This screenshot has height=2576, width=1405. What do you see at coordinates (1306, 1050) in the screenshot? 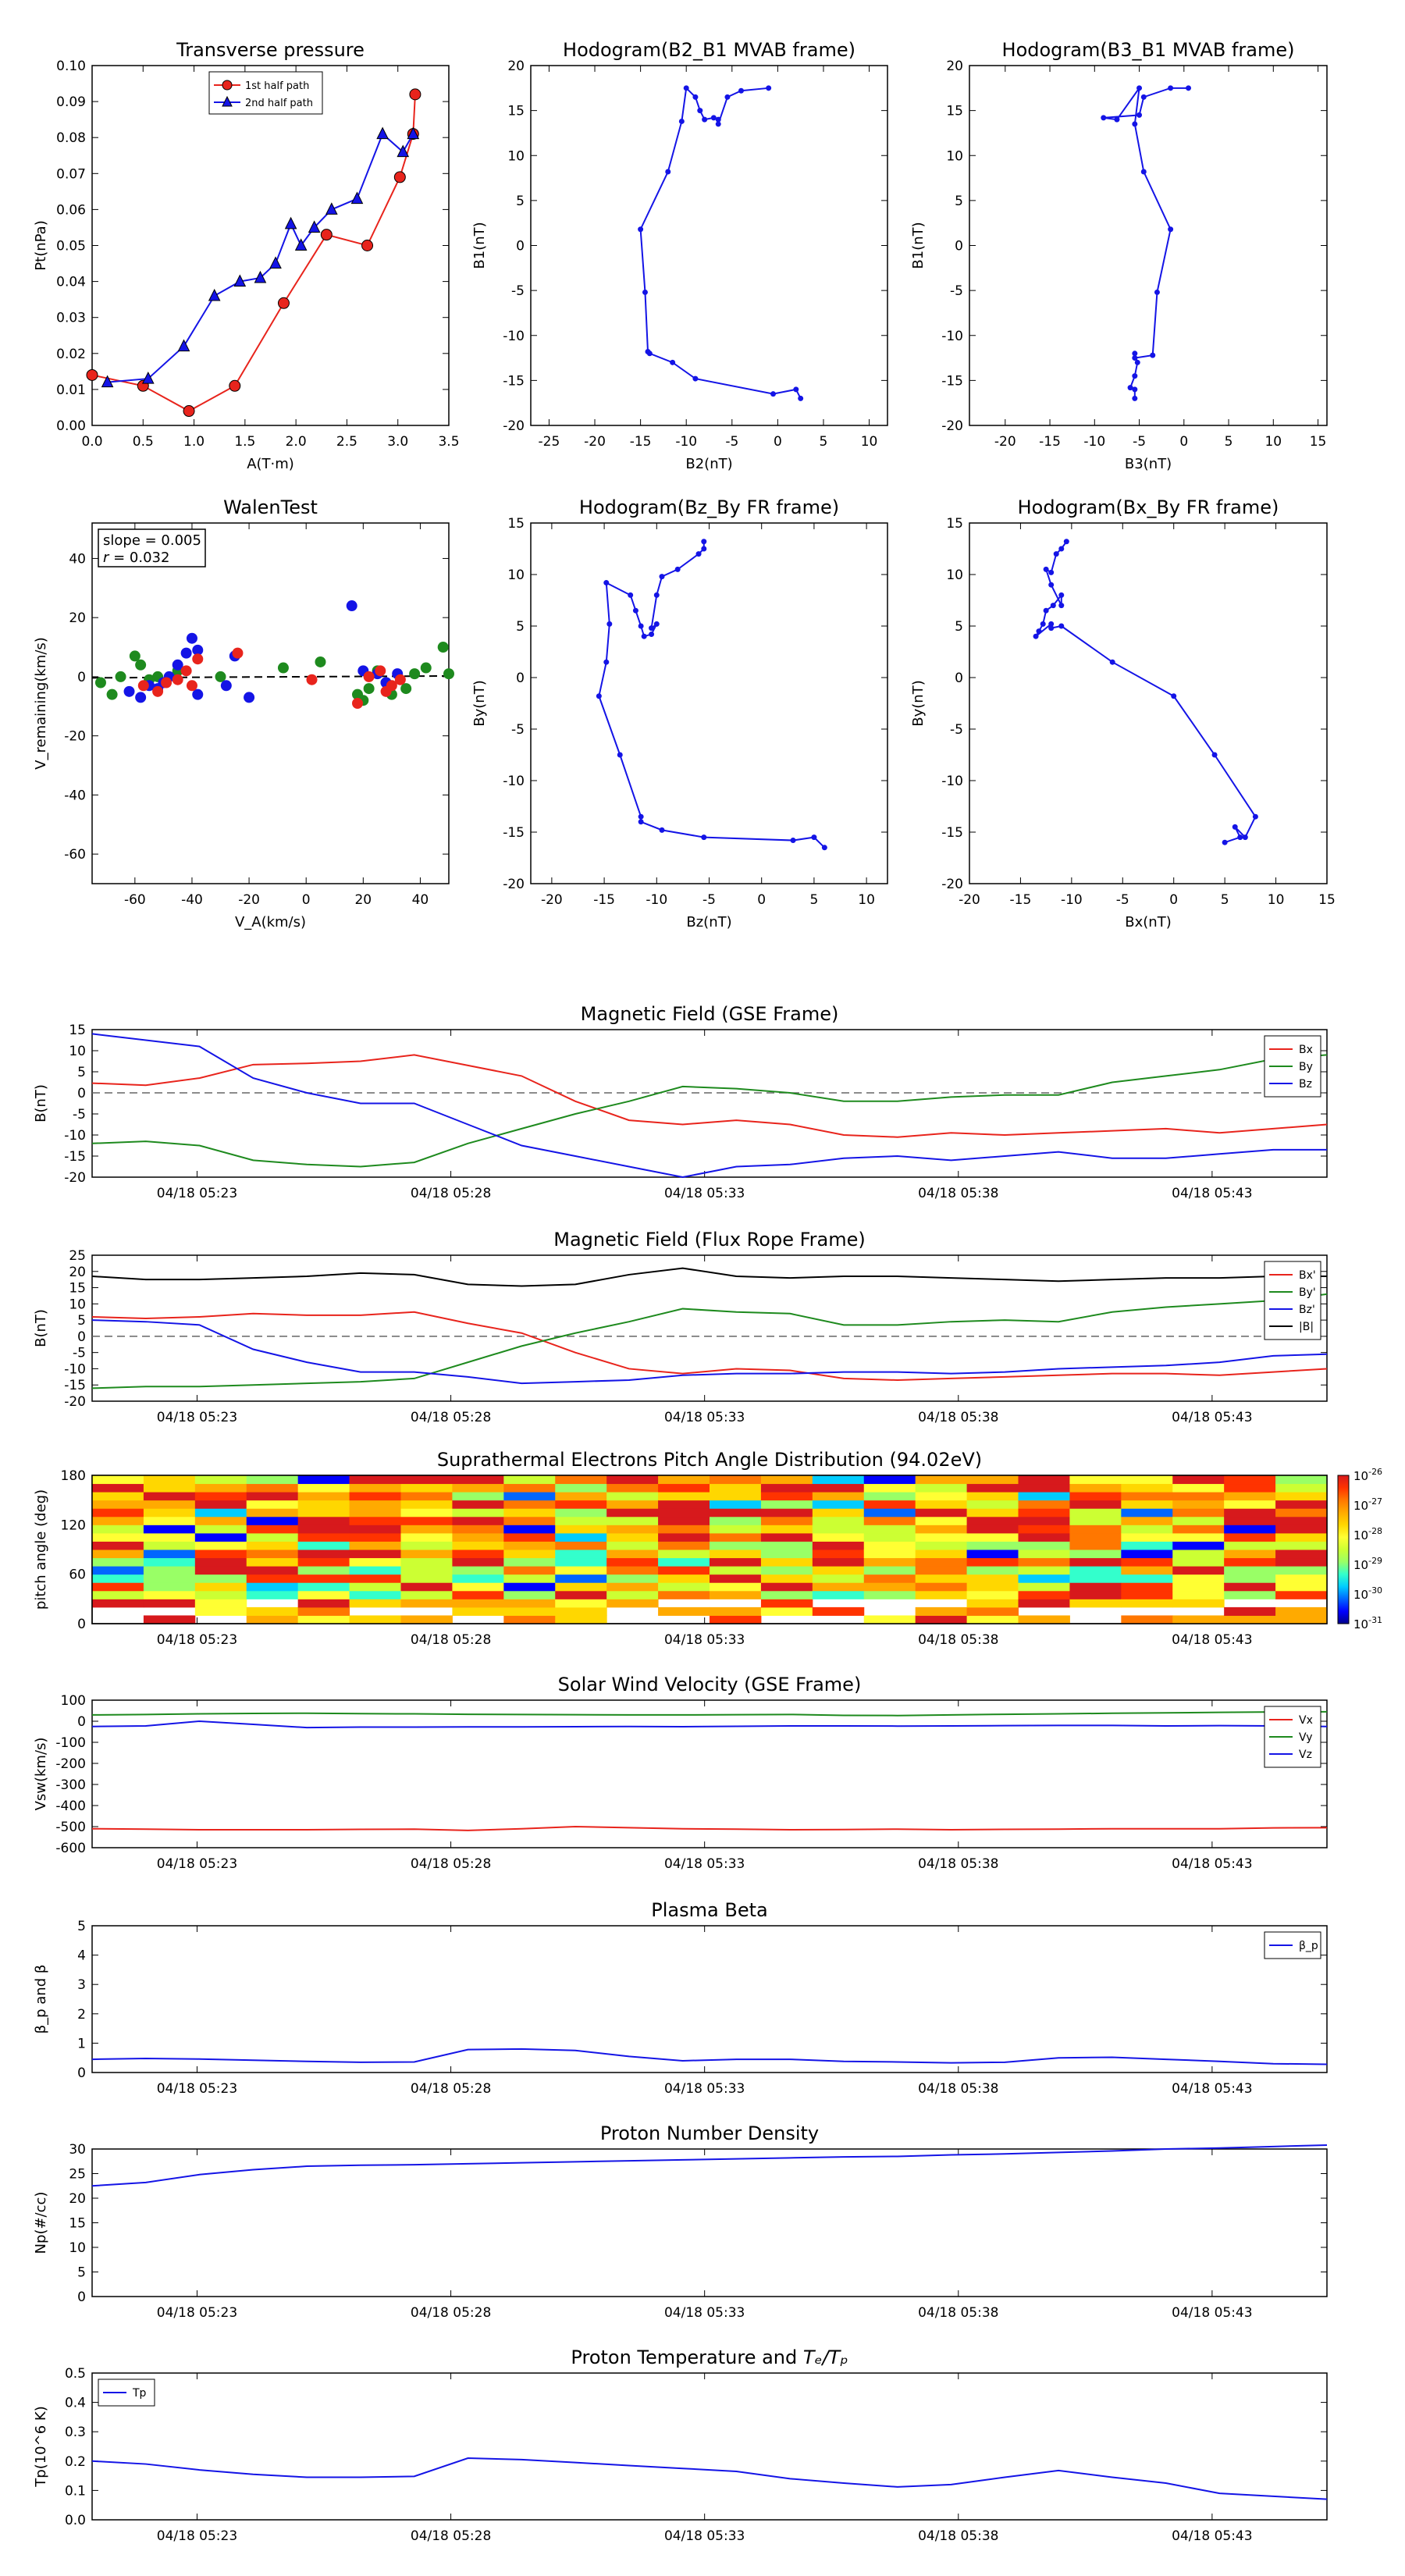
I see `legend-label: Bx` at bounding box center [1306, 1050].